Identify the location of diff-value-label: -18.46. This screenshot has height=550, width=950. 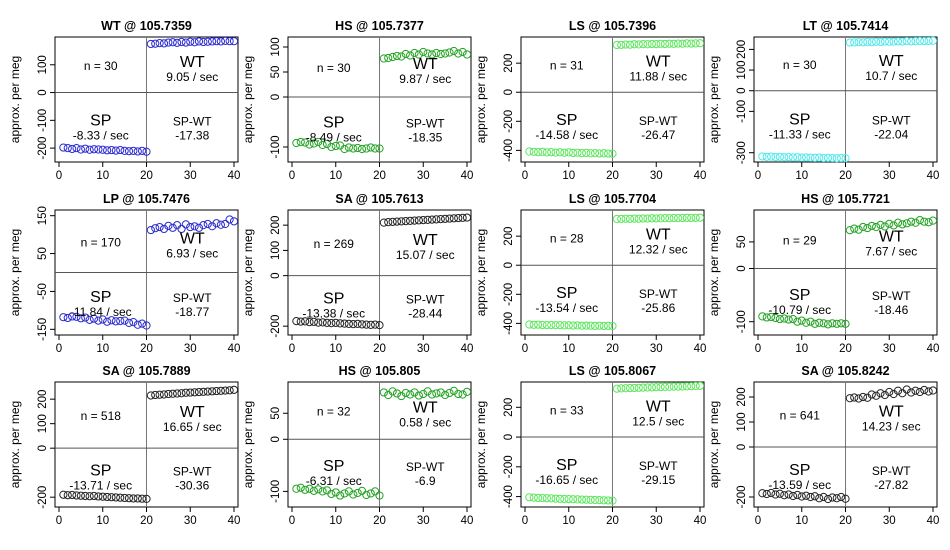
(891, 310).